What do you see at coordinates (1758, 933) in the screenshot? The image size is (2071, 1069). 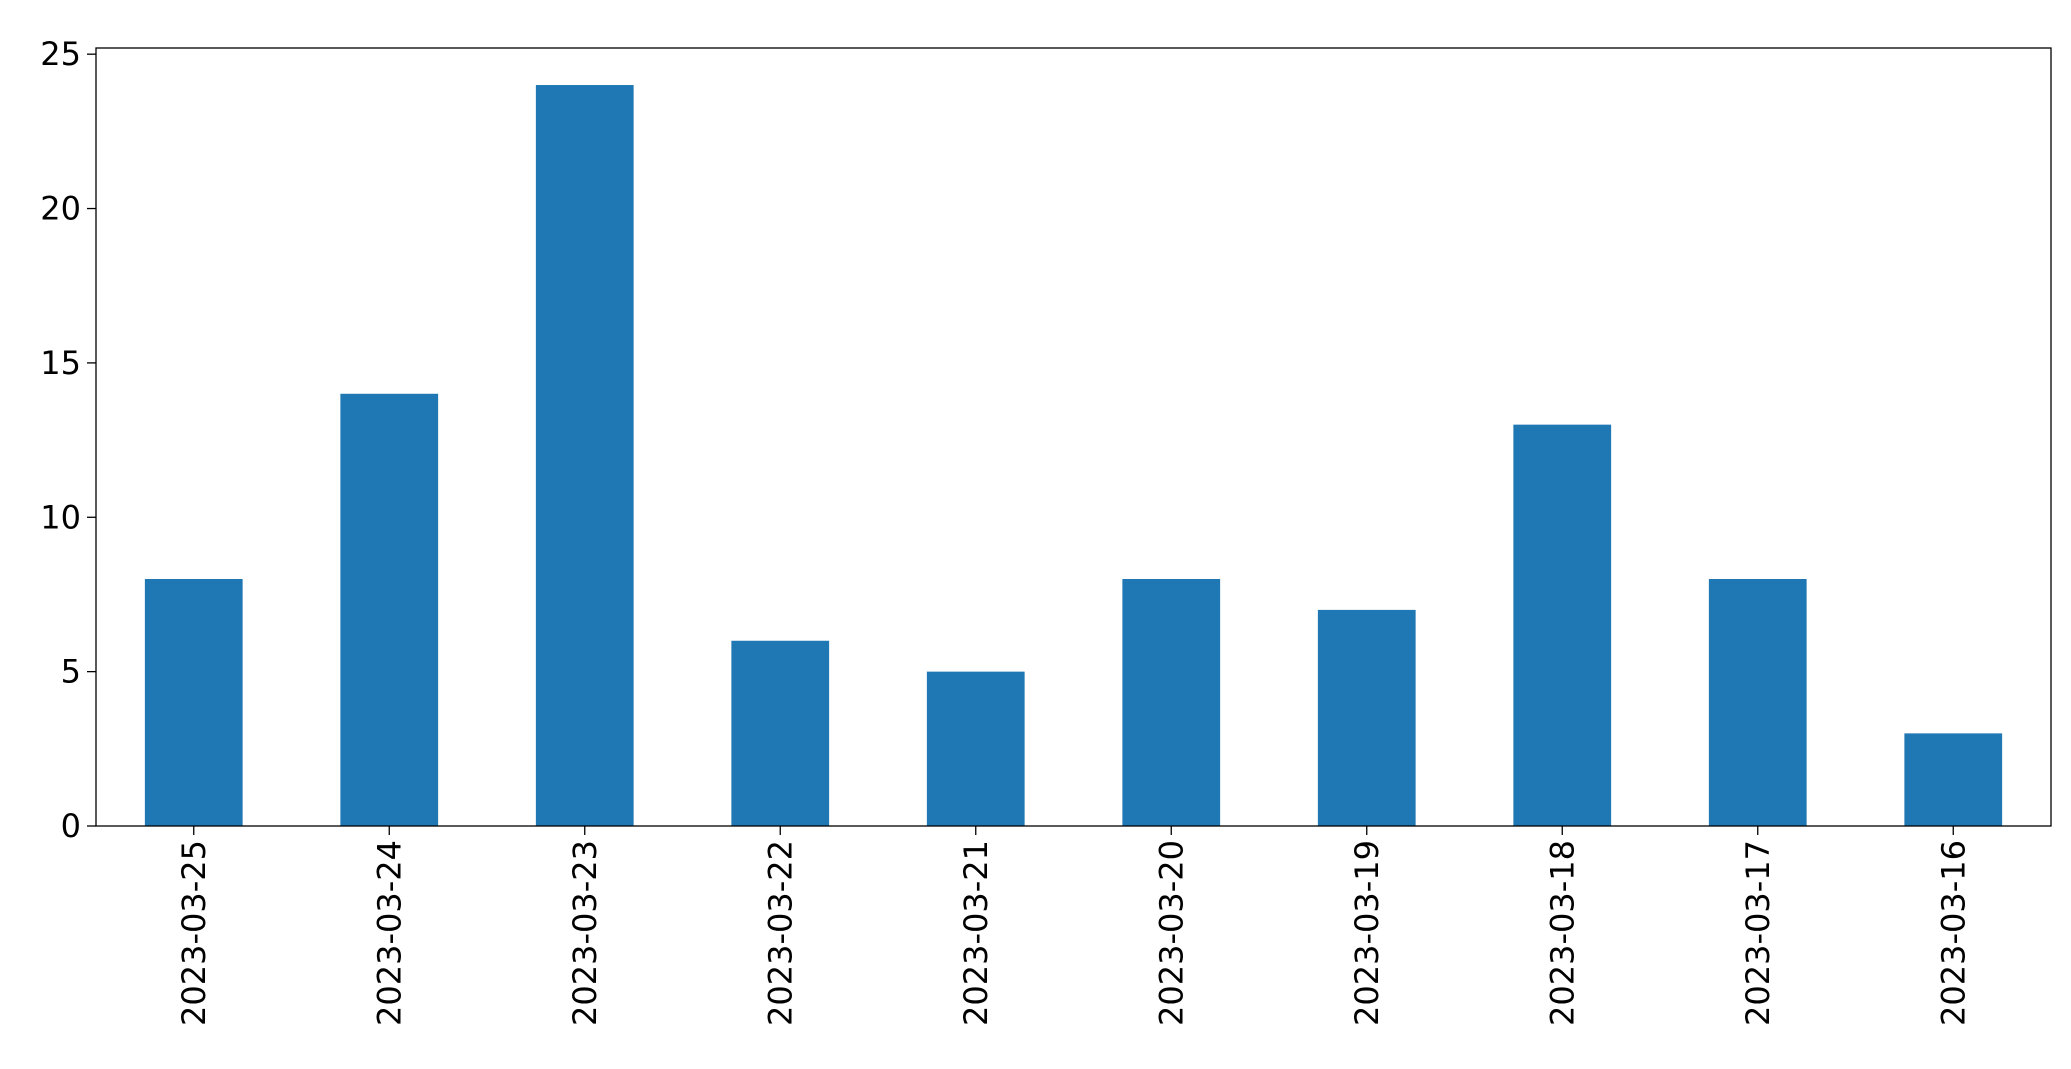 I see `x-tick-label: 2023-03-17` at bounding box center [1758, 933].